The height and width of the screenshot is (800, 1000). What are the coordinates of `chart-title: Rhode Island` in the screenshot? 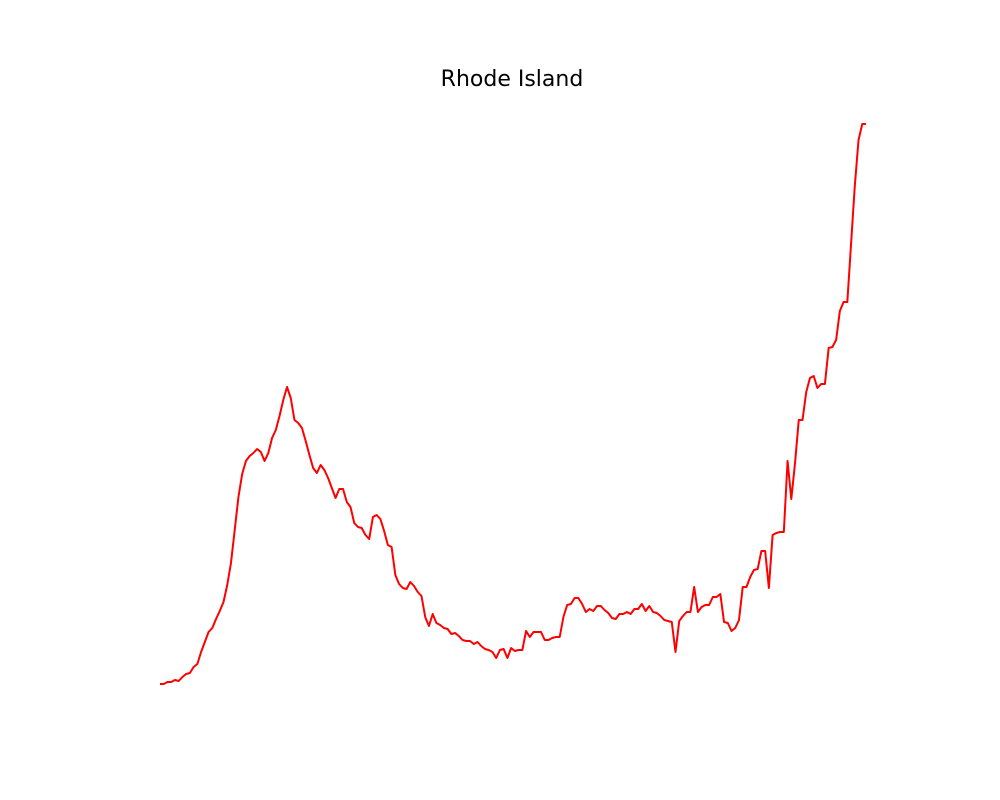 It's located at (512, 79).